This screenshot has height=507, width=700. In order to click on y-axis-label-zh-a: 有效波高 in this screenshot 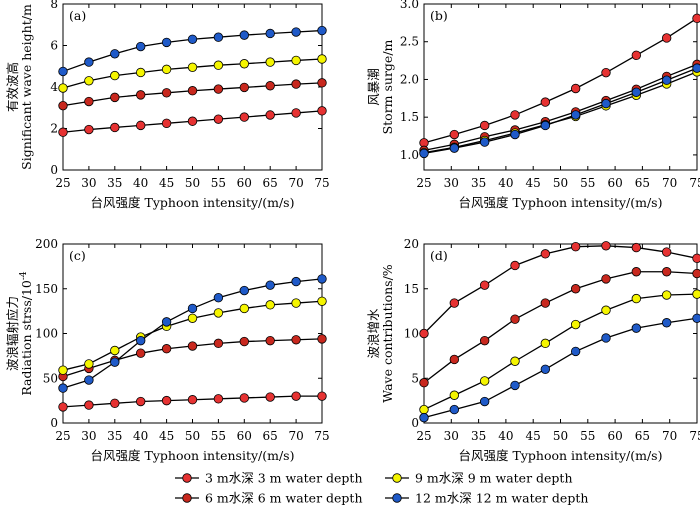, I will do `click(12, 87)`.